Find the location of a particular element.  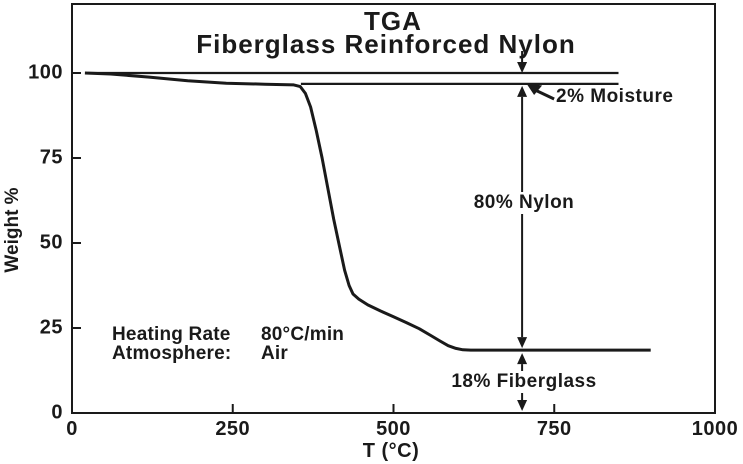

atmosphere-label: Atmosphere: is located at coordinates (172, 353).